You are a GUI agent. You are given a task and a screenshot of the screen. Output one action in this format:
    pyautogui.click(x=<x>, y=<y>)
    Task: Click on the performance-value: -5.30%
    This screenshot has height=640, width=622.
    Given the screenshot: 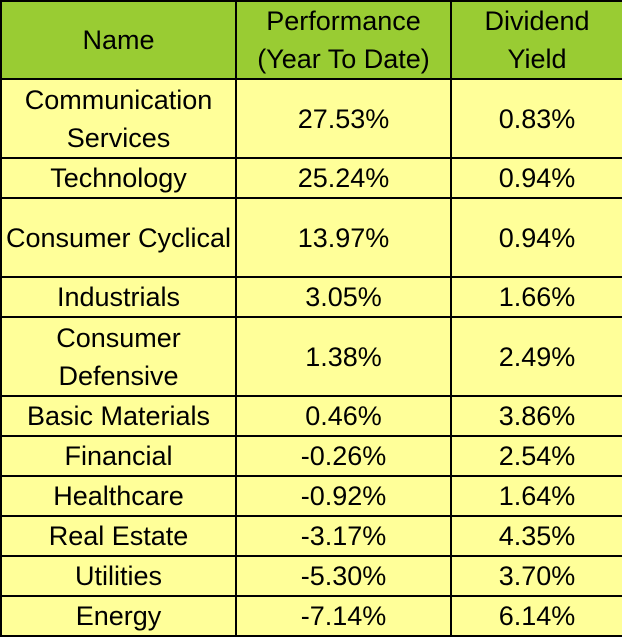 What is the action you would take?
    pyautogui.click(x=343, y=576)
    